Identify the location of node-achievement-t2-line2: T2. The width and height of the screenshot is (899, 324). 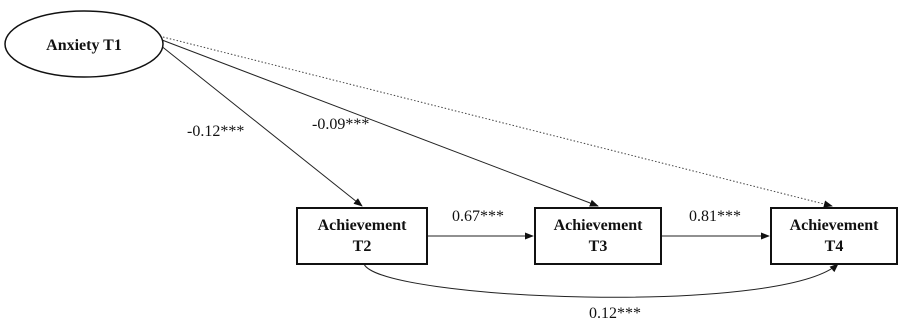
(362, 246).